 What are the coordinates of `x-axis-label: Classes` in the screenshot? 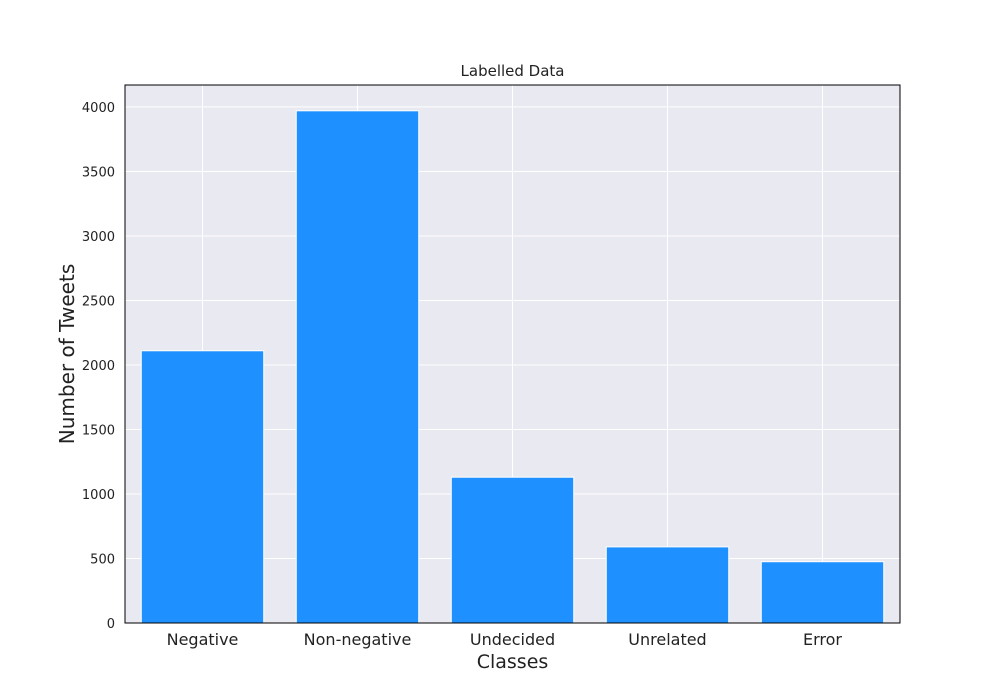 It's located at (513, 662).